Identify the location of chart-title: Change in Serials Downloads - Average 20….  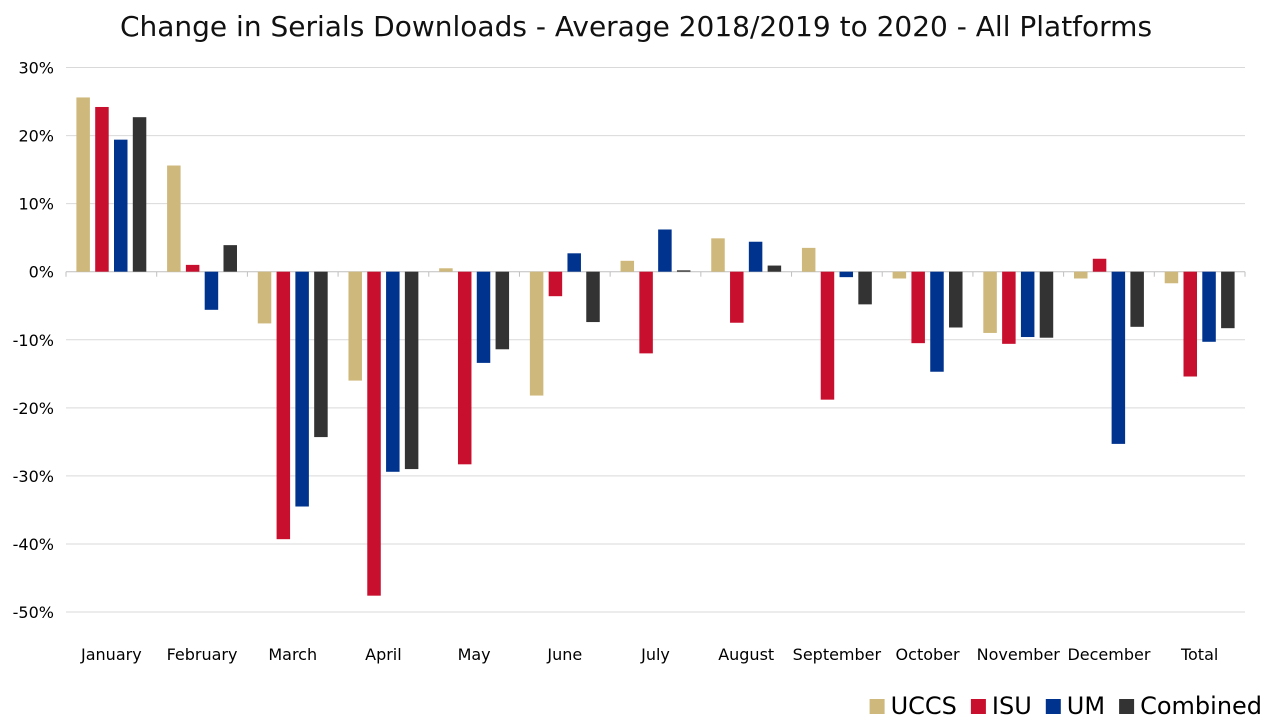
(636, 26).